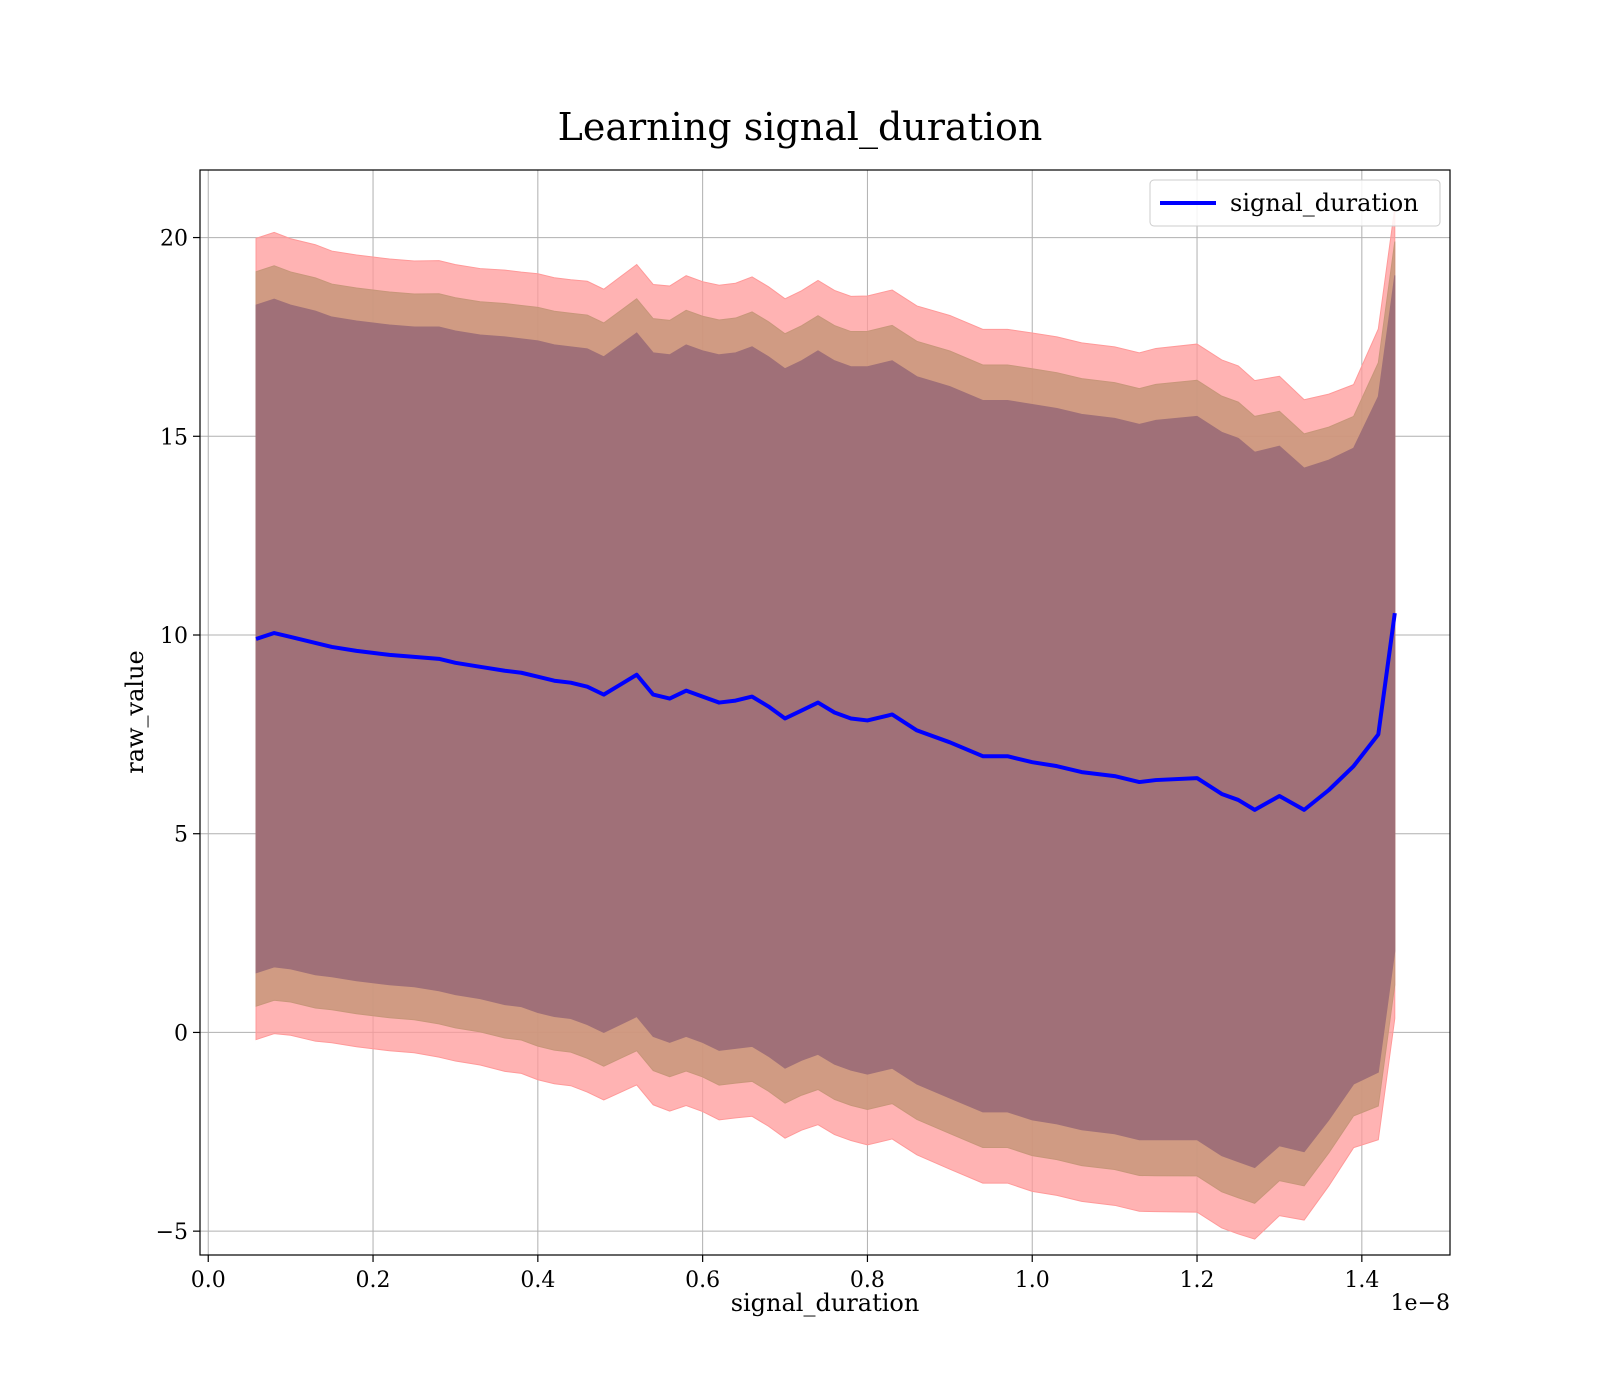 This screenshot has height=1400, width=1600. Describe the element at coordinates (1420, 1303) in the screenshot. I see `x-axis-offset-text: 1e−8` at that location.